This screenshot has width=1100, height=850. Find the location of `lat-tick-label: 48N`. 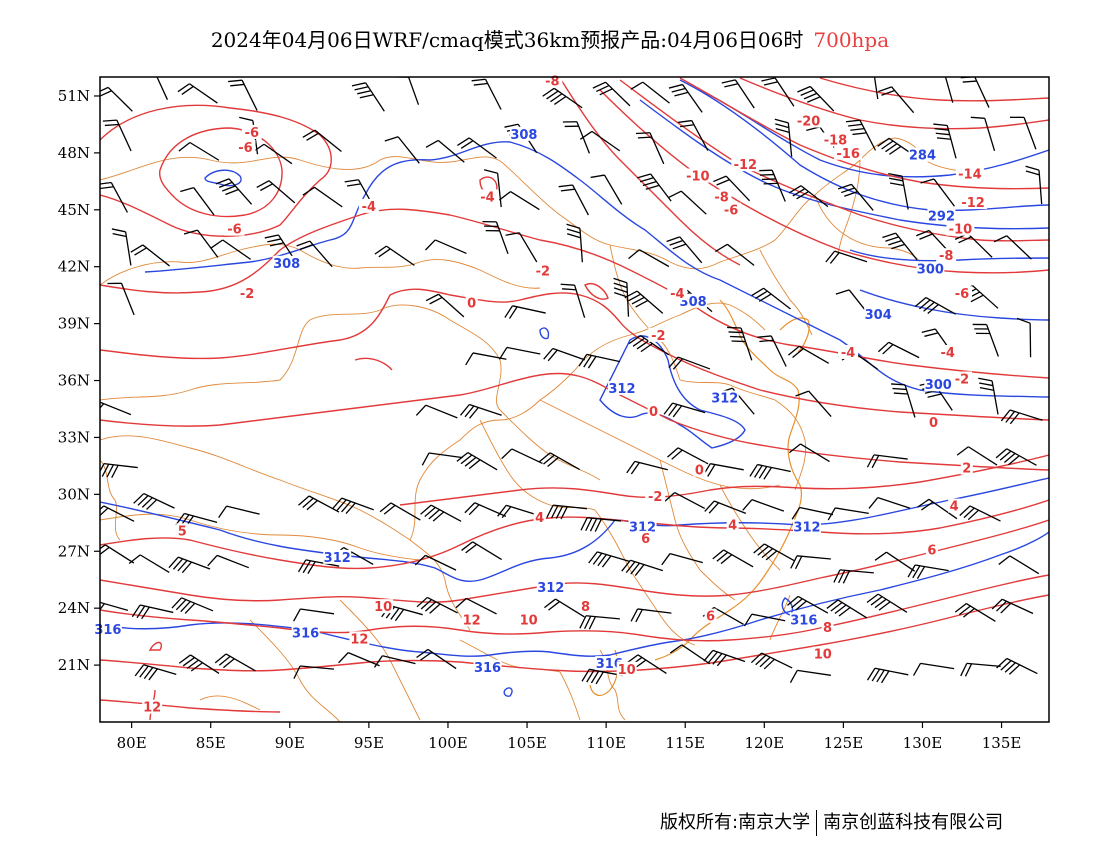

lat-tick-label: 48N is located at coordinates (74, 153).